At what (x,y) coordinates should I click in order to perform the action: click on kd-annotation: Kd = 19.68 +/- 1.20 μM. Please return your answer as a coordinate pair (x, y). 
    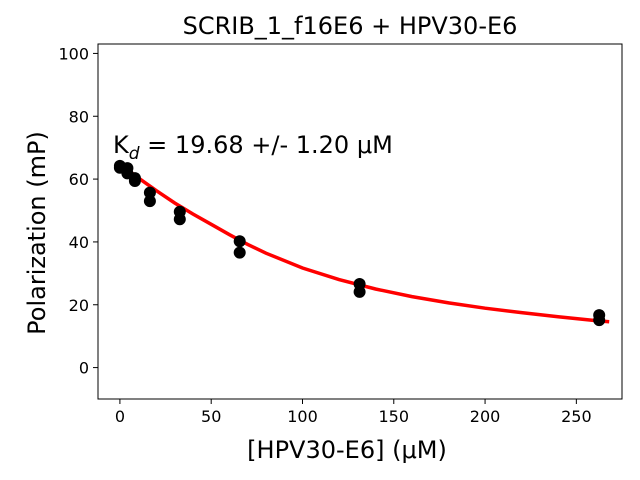
    Looking at the image, I should click on (253, 147).